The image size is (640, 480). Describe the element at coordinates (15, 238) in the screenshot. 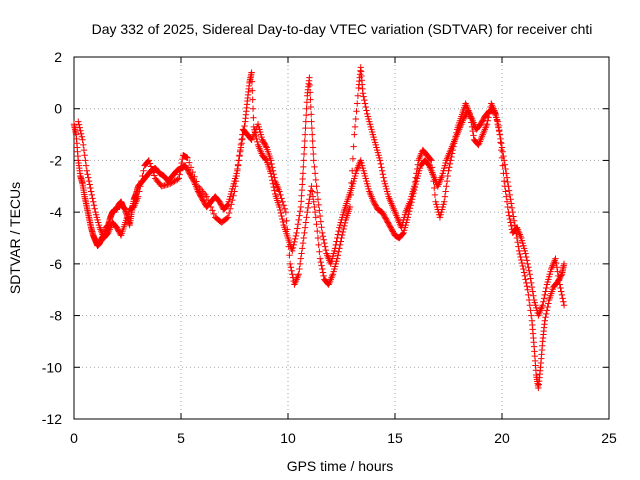

I see `y-axis-label: SDTVAR / TECUs` at that location.